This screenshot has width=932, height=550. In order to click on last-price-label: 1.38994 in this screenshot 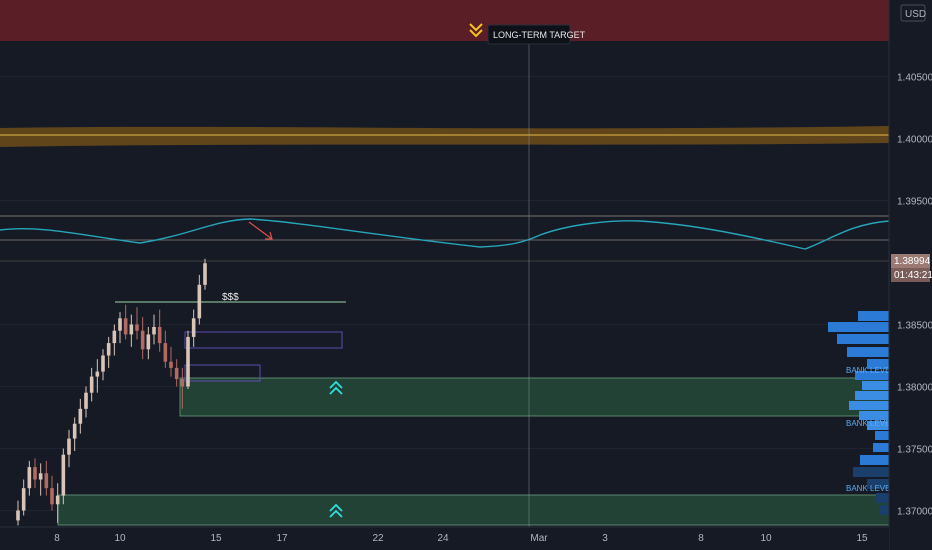, I will do `click(912, 261)`.